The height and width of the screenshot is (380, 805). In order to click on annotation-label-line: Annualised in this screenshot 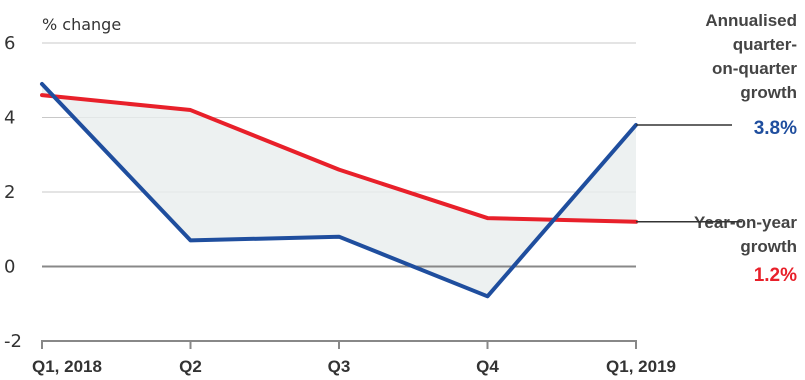, I will do `click(751, 20)`.